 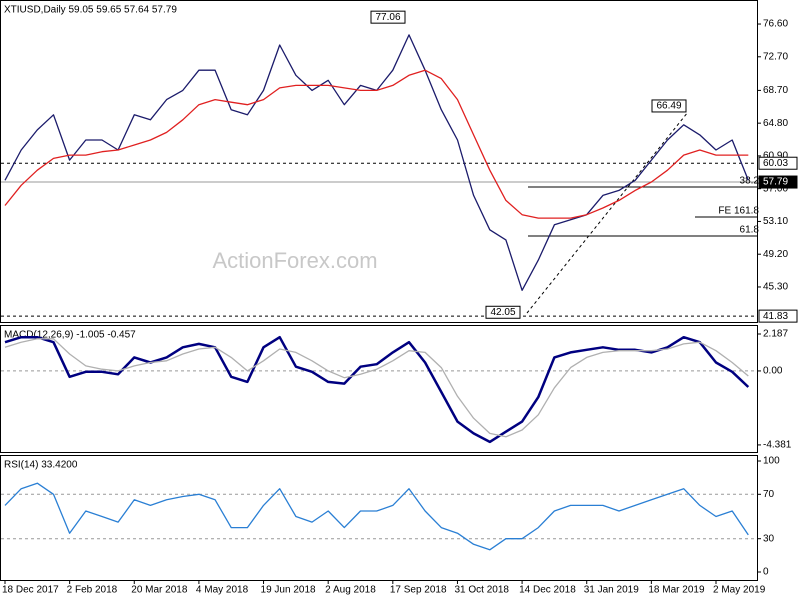 I want to click on price-label: 77.06, so click(x=387, y=17).